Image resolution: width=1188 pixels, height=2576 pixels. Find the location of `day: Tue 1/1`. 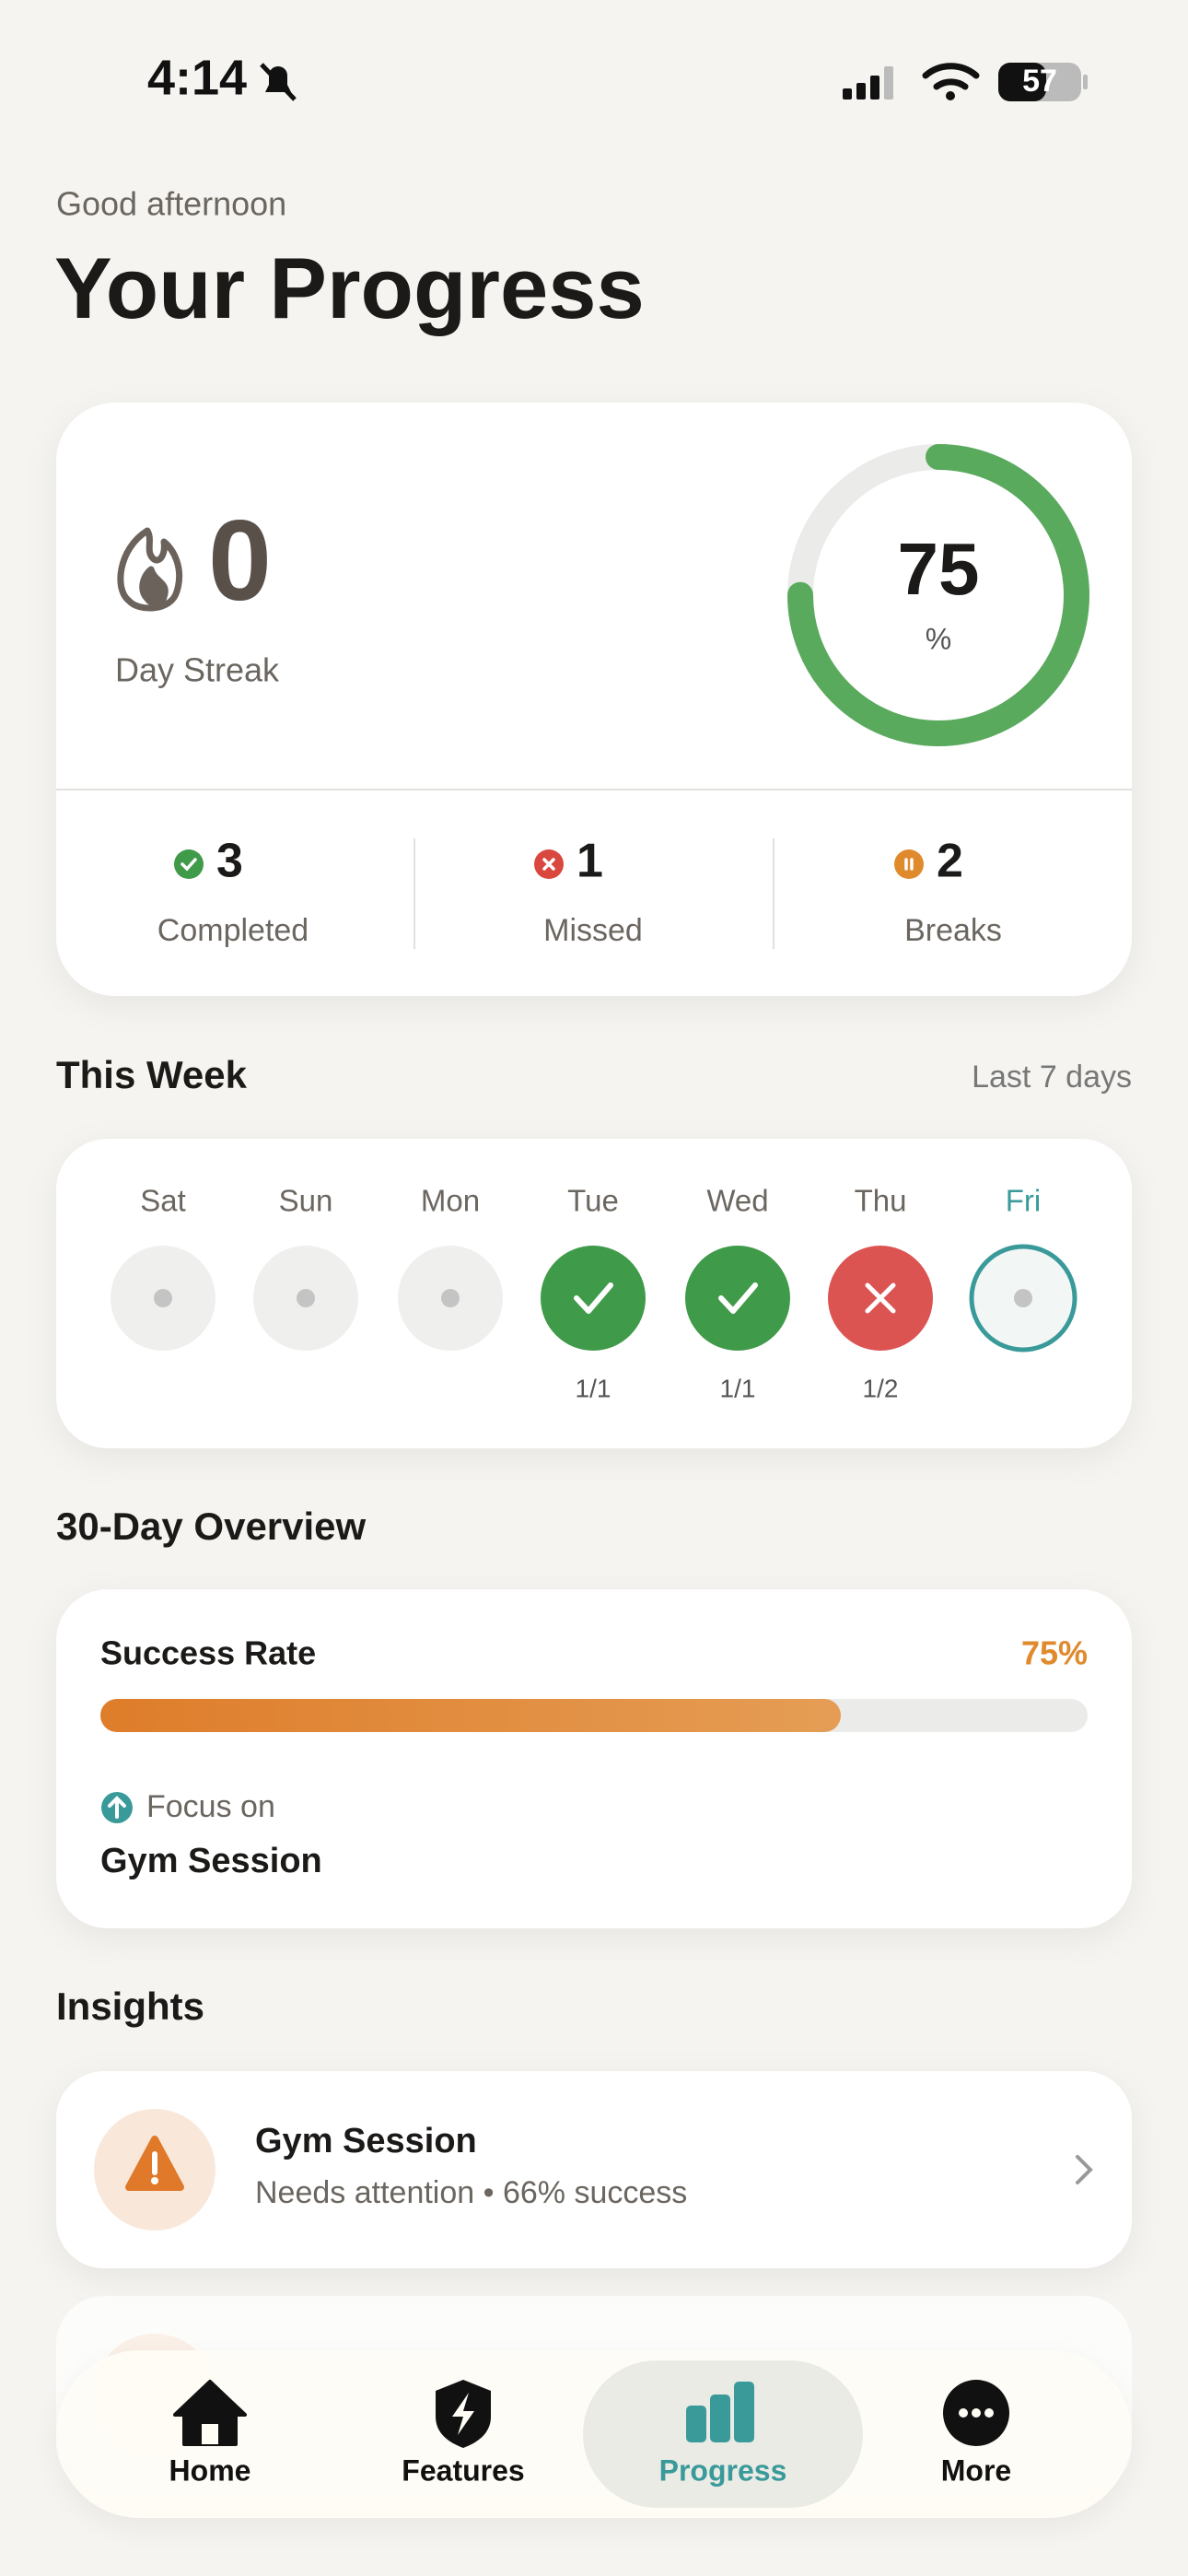

day: Tue 1/1 is located at coordinates (593, 1293).